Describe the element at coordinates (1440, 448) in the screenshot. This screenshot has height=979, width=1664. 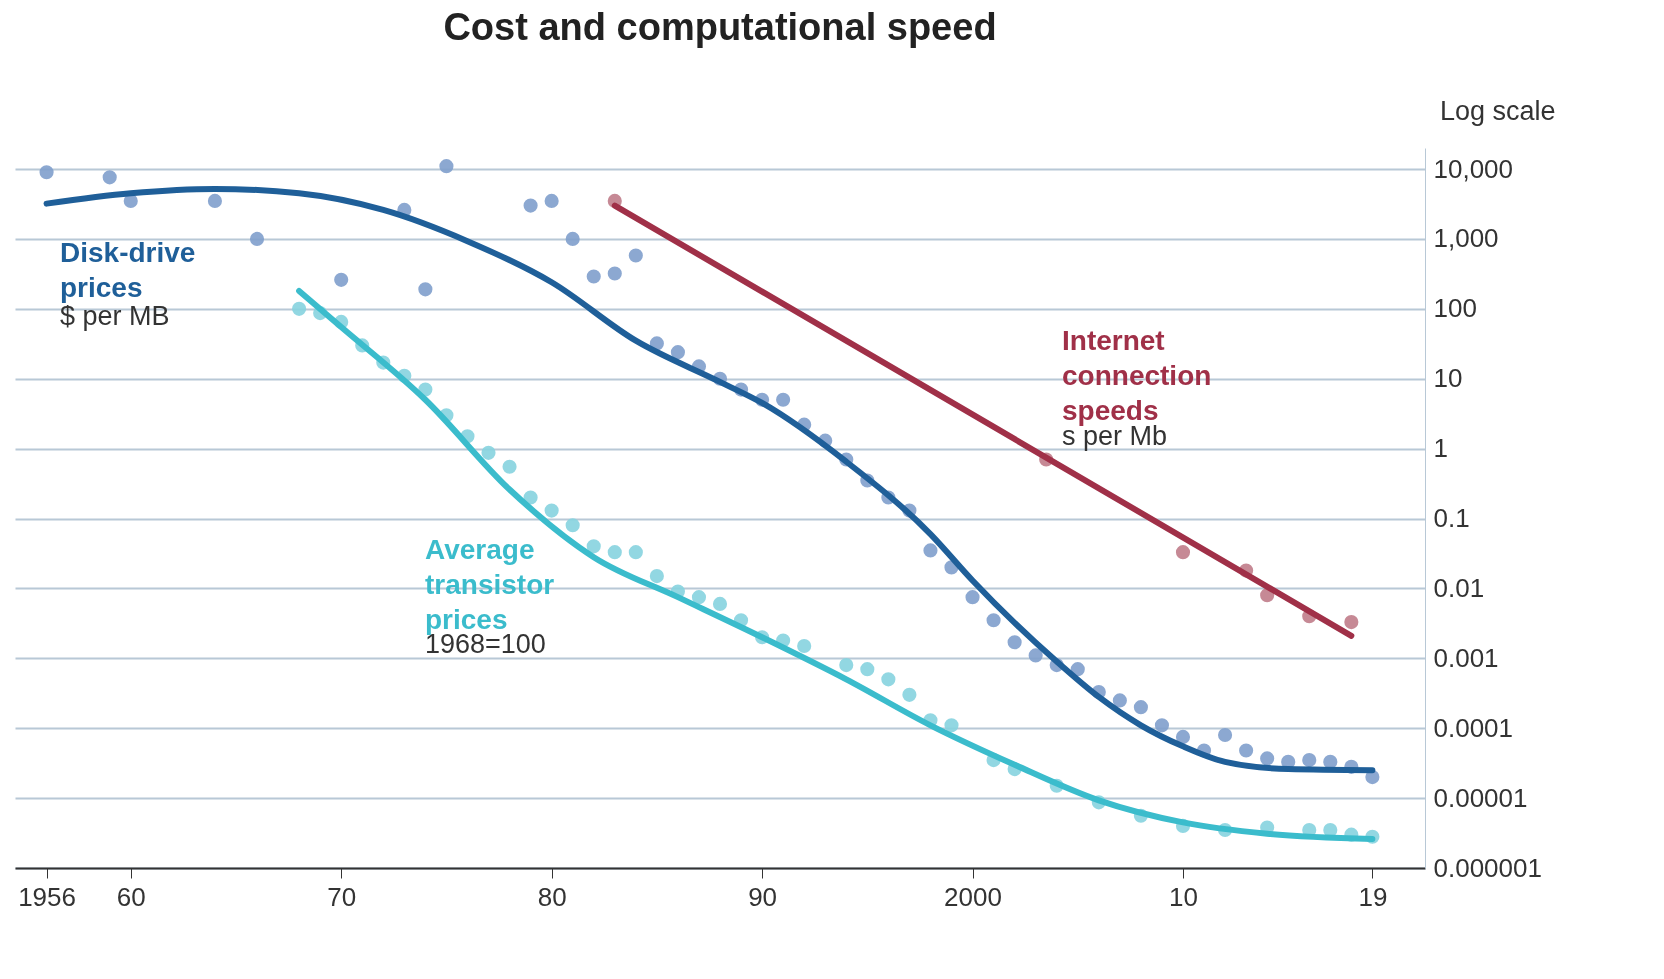
I see `y-tick-label: 1` at that location.